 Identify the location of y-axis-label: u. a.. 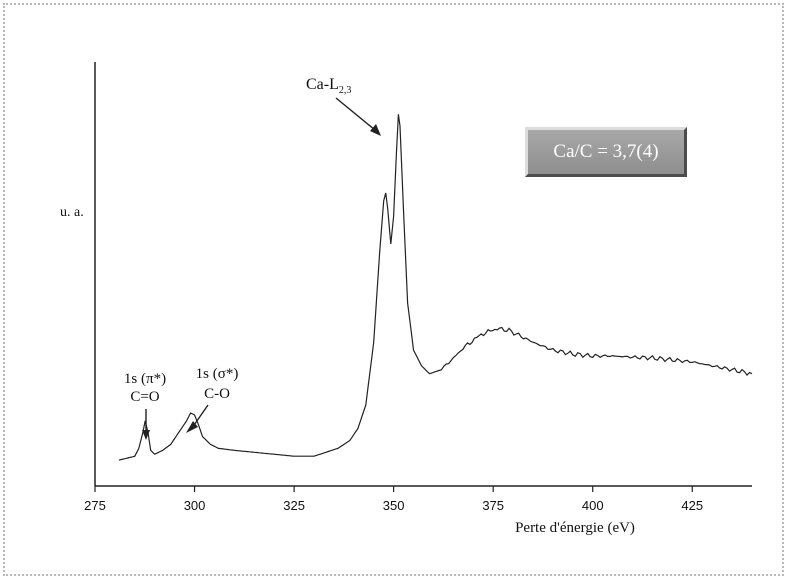
(72, 212).